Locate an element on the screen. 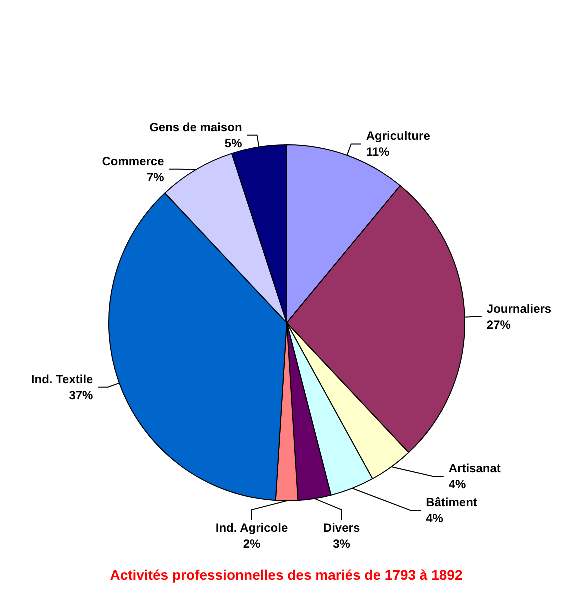 This screenshot has height=601, width=573. data-label: 5% is located at coordinates (233, 143).